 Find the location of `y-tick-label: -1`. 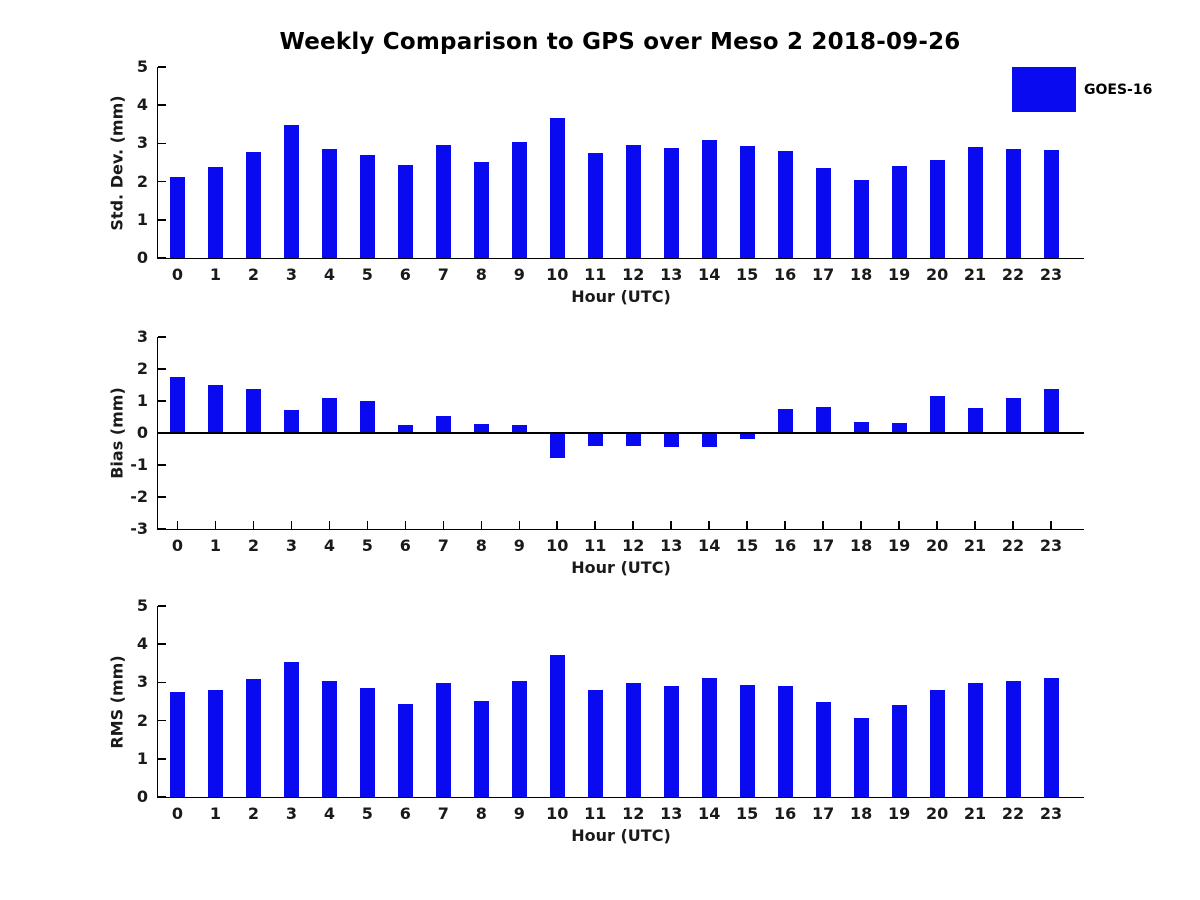

y-tick-label: -1 is located at coordinates (139, 464).